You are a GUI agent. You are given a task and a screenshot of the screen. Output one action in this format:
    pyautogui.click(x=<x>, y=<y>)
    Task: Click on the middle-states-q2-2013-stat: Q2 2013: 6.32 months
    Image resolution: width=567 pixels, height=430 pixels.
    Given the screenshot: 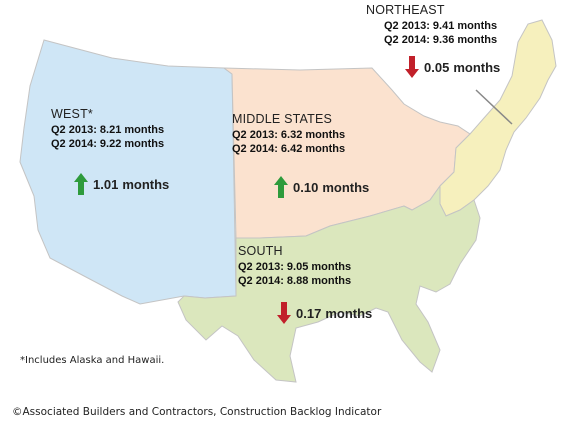 What is the action you would take?
    pyautogui.click(x=289, y=135)
    